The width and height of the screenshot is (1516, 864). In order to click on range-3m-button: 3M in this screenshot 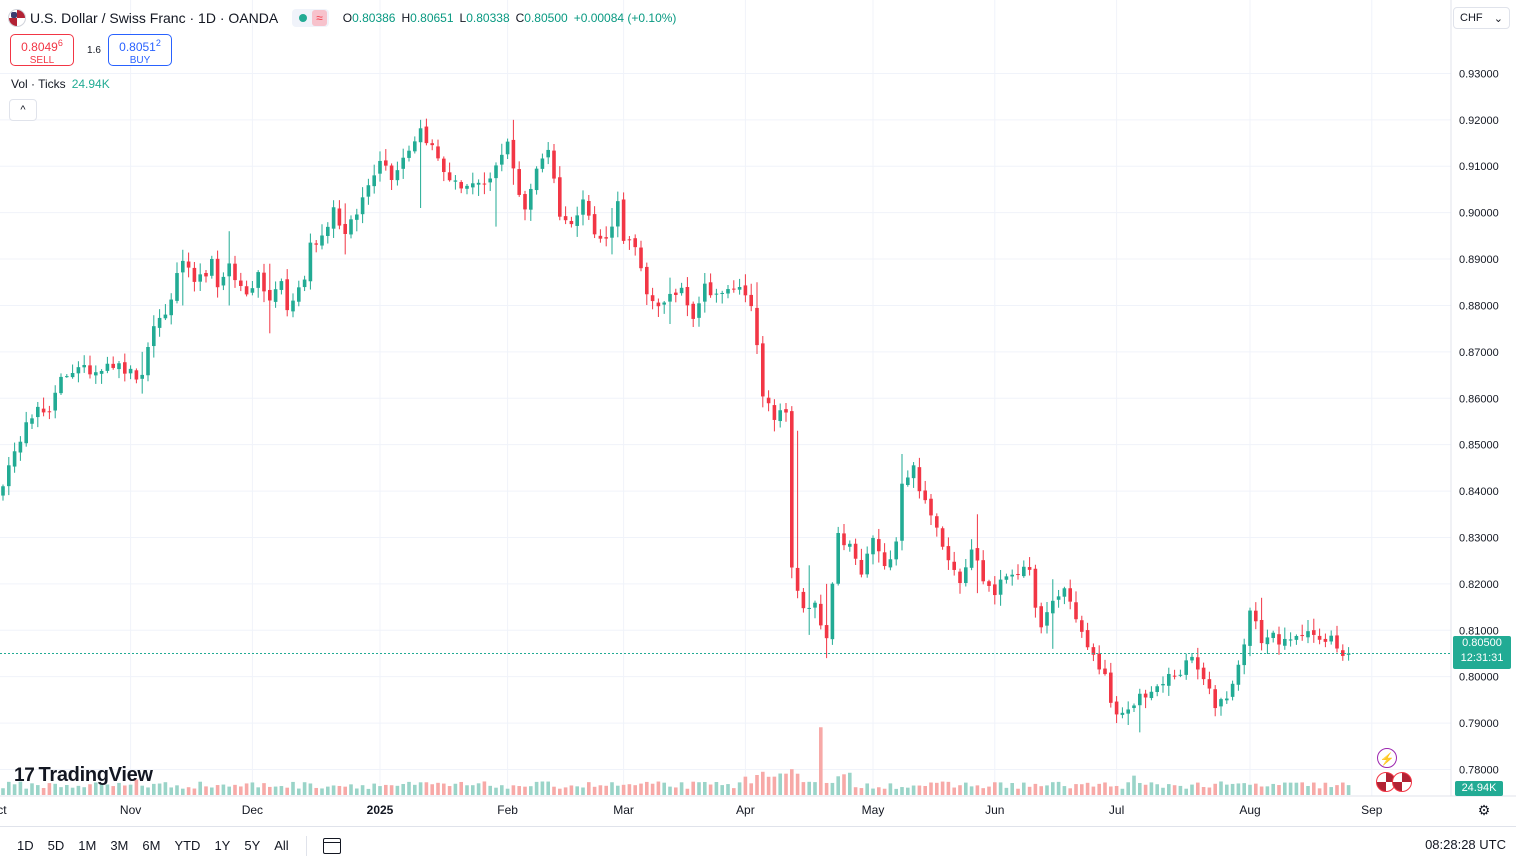, I will do `click(119, 845)`.